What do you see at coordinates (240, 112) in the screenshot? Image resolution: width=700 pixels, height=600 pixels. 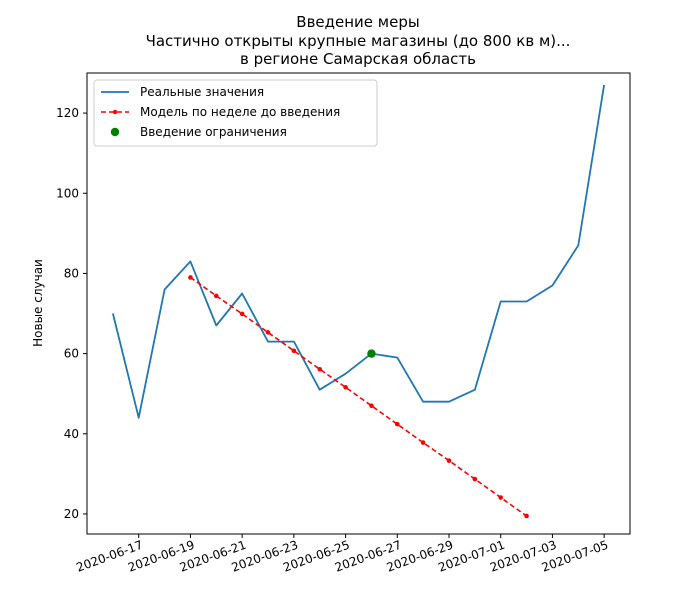 I see `legend-label-model: Модель по неделе до введения` at bounding box center [240, 112].